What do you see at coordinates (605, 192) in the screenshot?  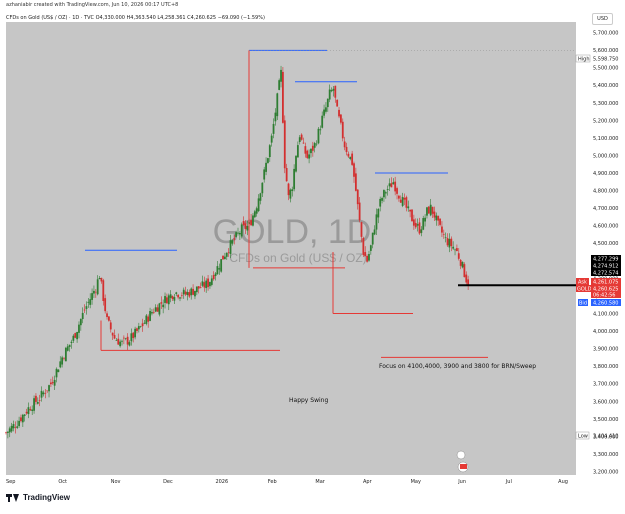 I see `y-tick-label: 4,800.000` at bounding box center [605, 192].